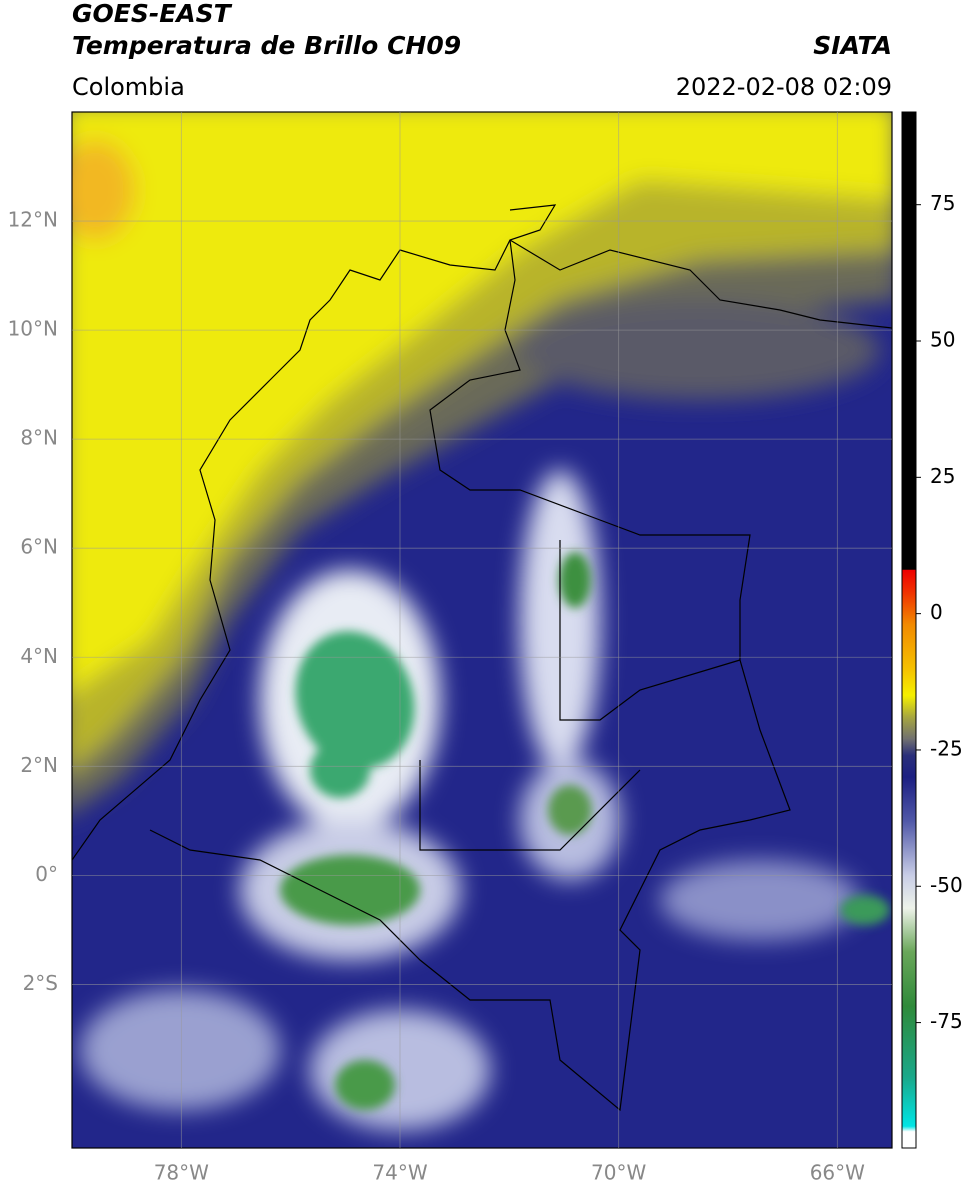 Image resolution: width=966 pixels, height=1190 pixels. What do you see at coordinates (942, 340) in the screenshot?
I see `colorbar-tick-label: 50` at bounding box center [942, 340].